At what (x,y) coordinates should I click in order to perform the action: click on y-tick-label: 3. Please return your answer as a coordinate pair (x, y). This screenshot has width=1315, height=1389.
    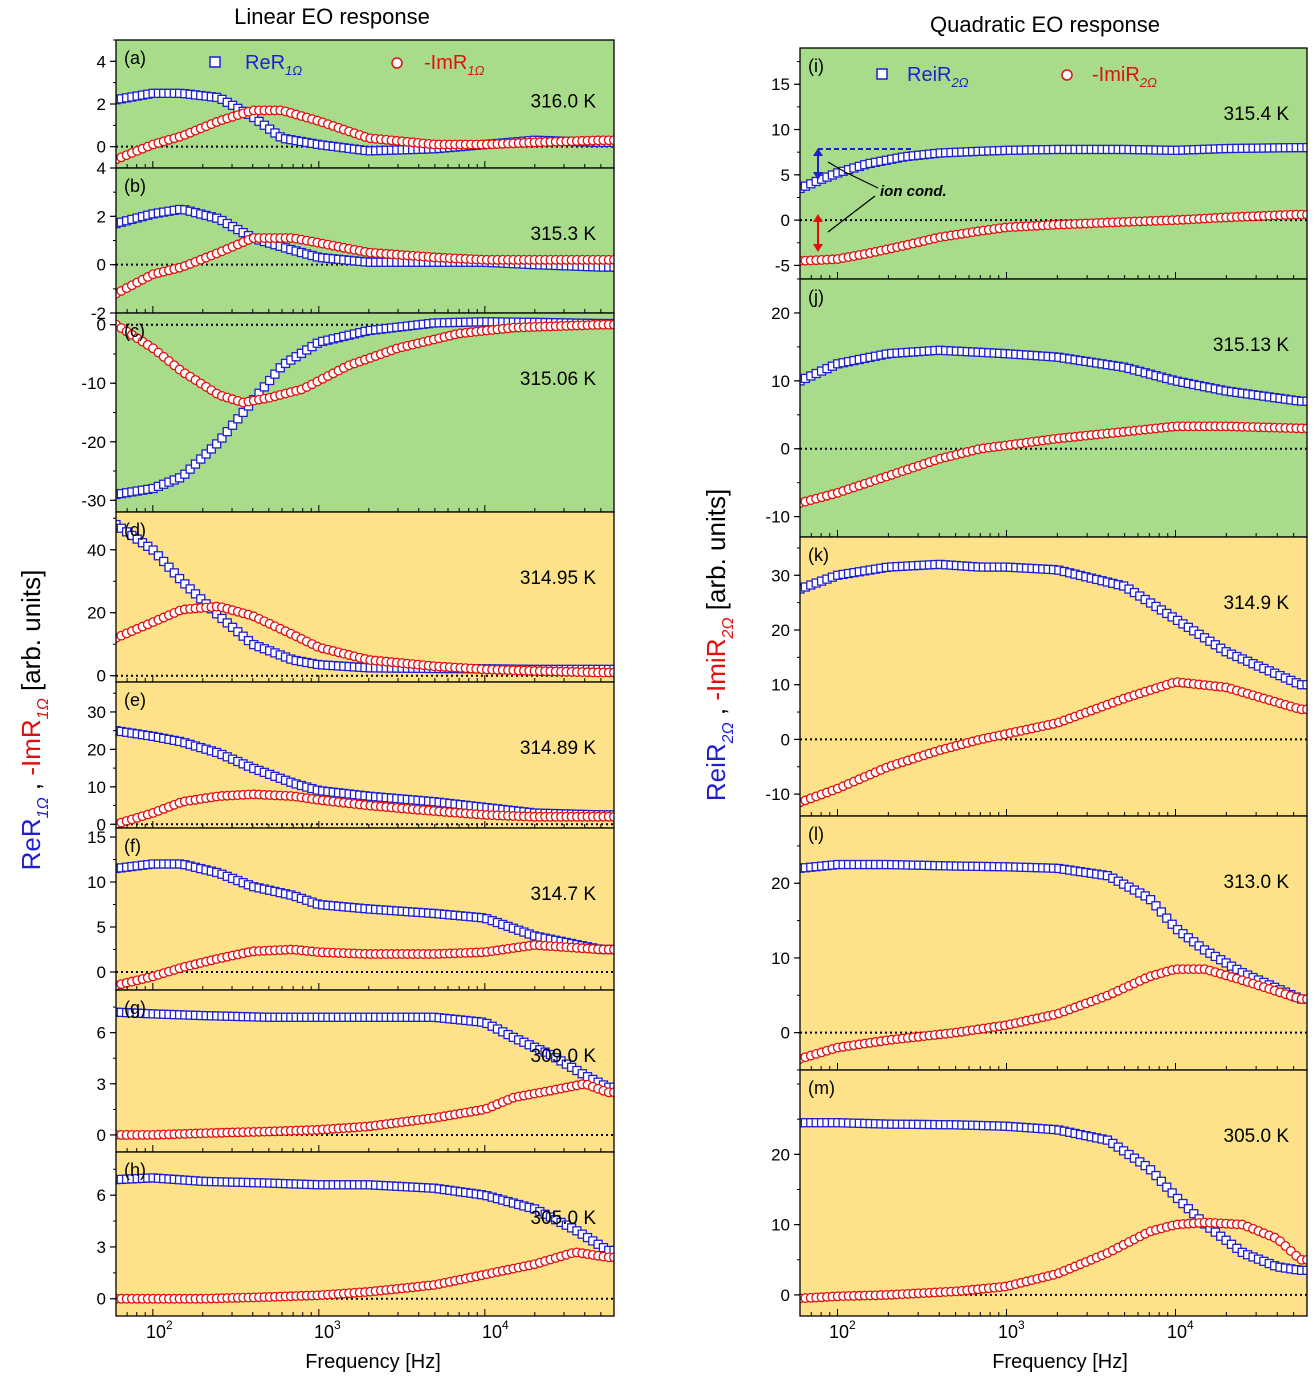
    Looking at the image, I should click on (101, 1084).